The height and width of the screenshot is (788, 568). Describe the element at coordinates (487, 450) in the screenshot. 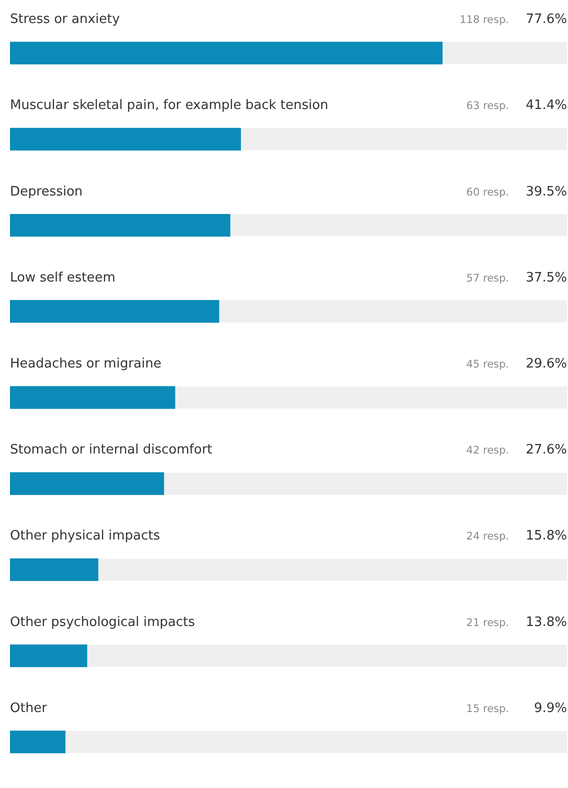

I see `annotation: 42 resp.` at that location.